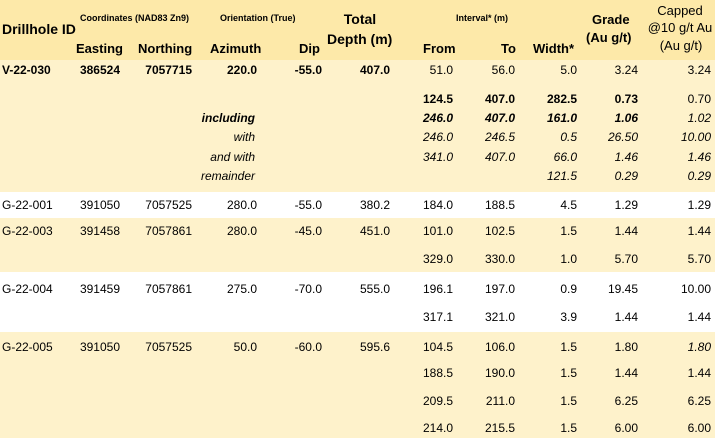 This screenshot has width=715, height=438. What do you see at coordinates (568, 70) in the screenshot?
I see `width-value: 5.0` at bounding box center [568, 70].